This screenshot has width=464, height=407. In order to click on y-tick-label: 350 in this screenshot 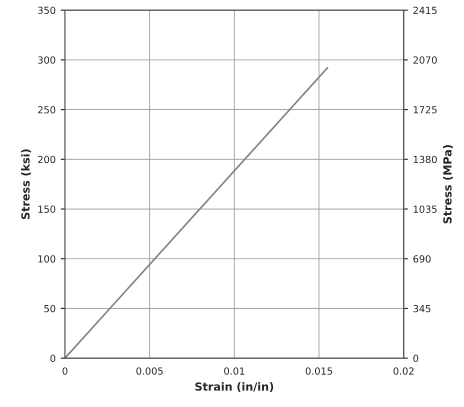, I will do `click(47, 10)`.